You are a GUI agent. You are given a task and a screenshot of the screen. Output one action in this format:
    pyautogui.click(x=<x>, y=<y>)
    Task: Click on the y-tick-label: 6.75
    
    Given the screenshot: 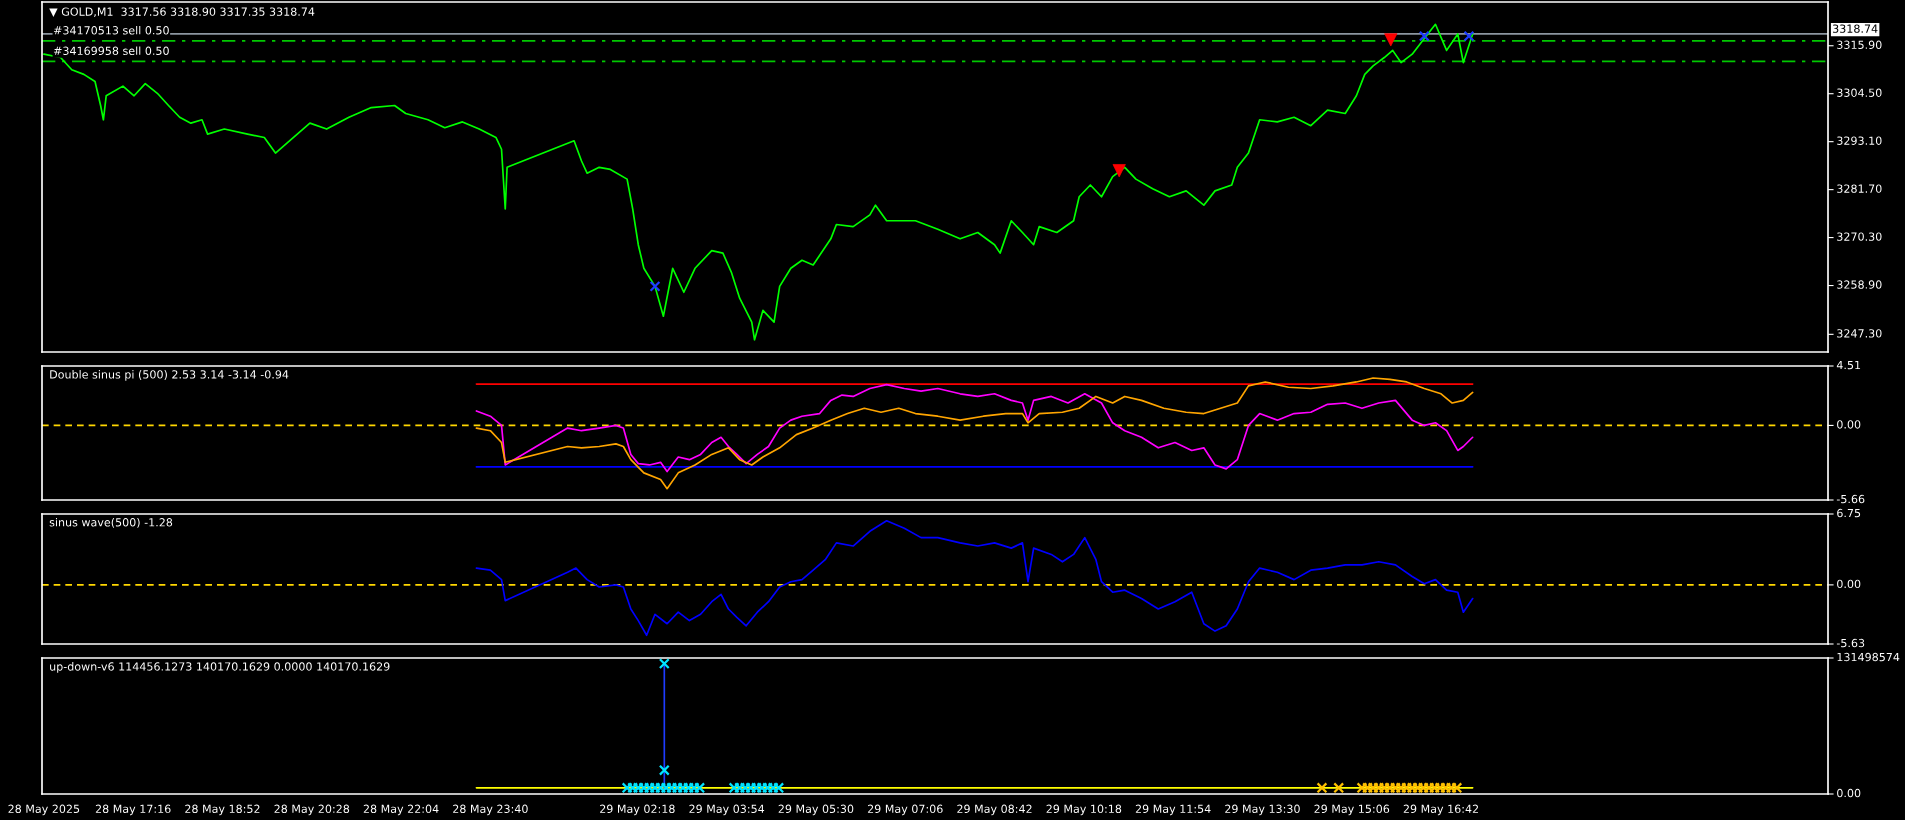 What is the action you would take?
    pyautogui.click(x=1849, y=513)
    